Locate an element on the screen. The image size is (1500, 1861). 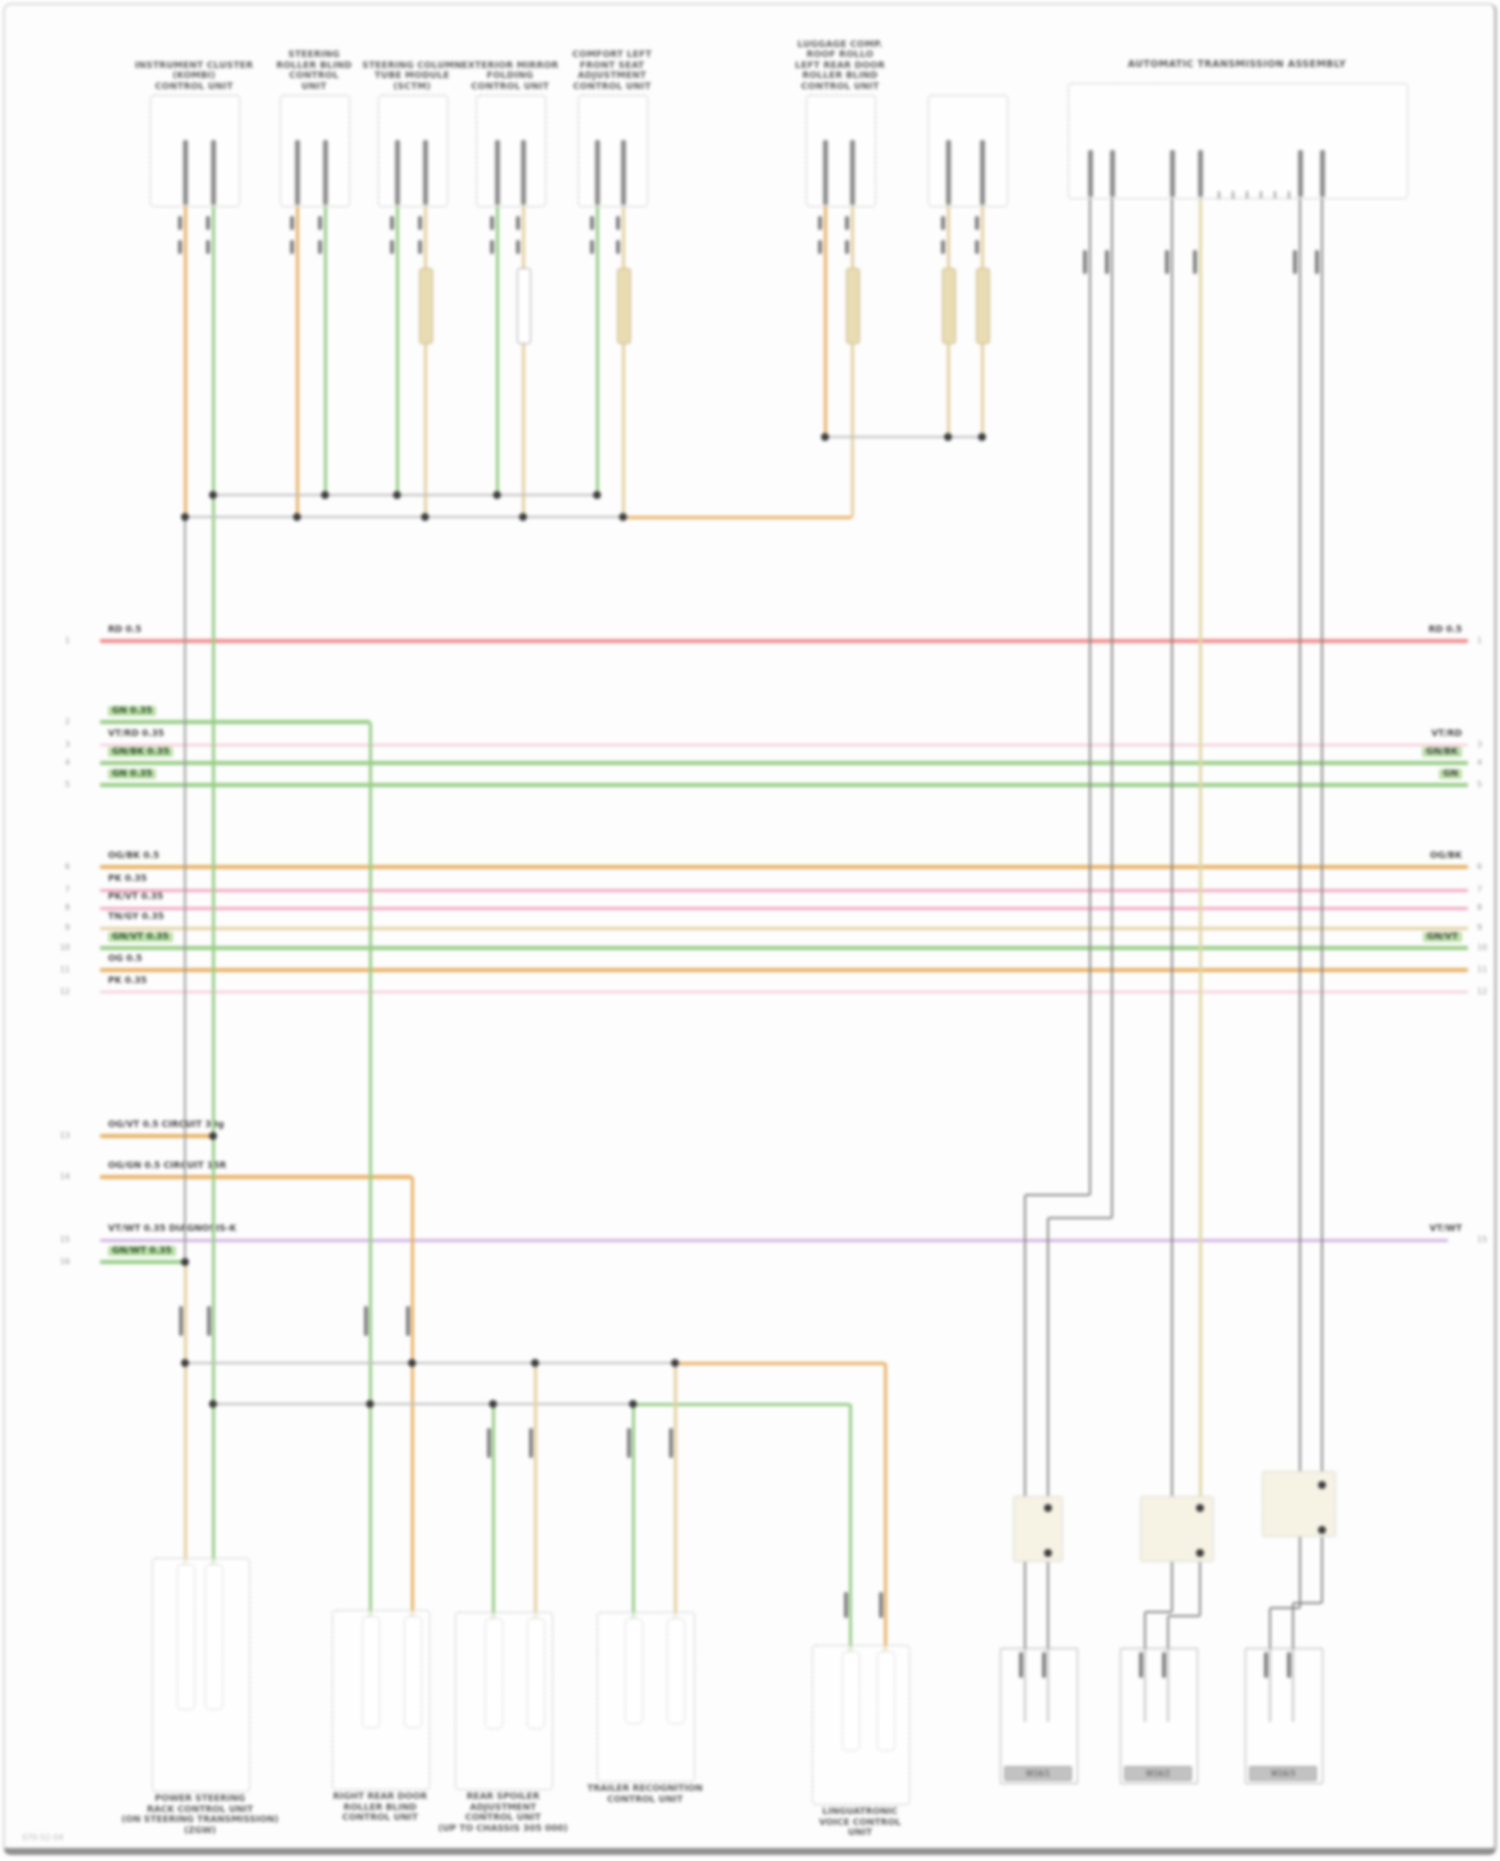
bus-right-number: 3 is located at coordinates (1480, 744).